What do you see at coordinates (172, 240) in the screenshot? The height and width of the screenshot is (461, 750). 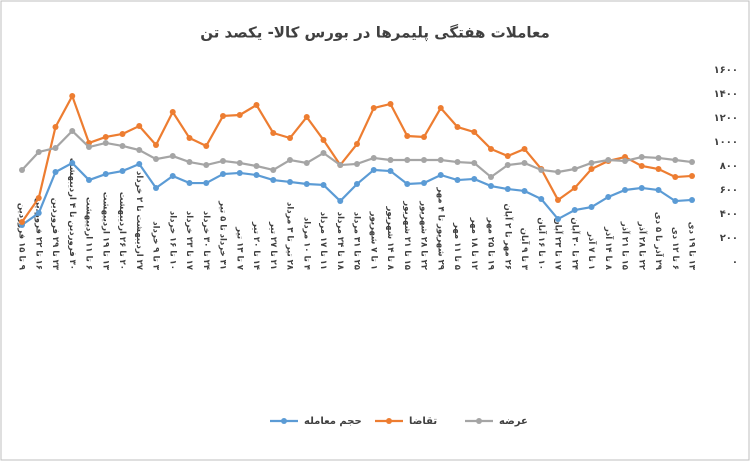 I see `x-tick-label: ۱۰ تا ۱۶ خرداد` at bounding box center [172, 240].